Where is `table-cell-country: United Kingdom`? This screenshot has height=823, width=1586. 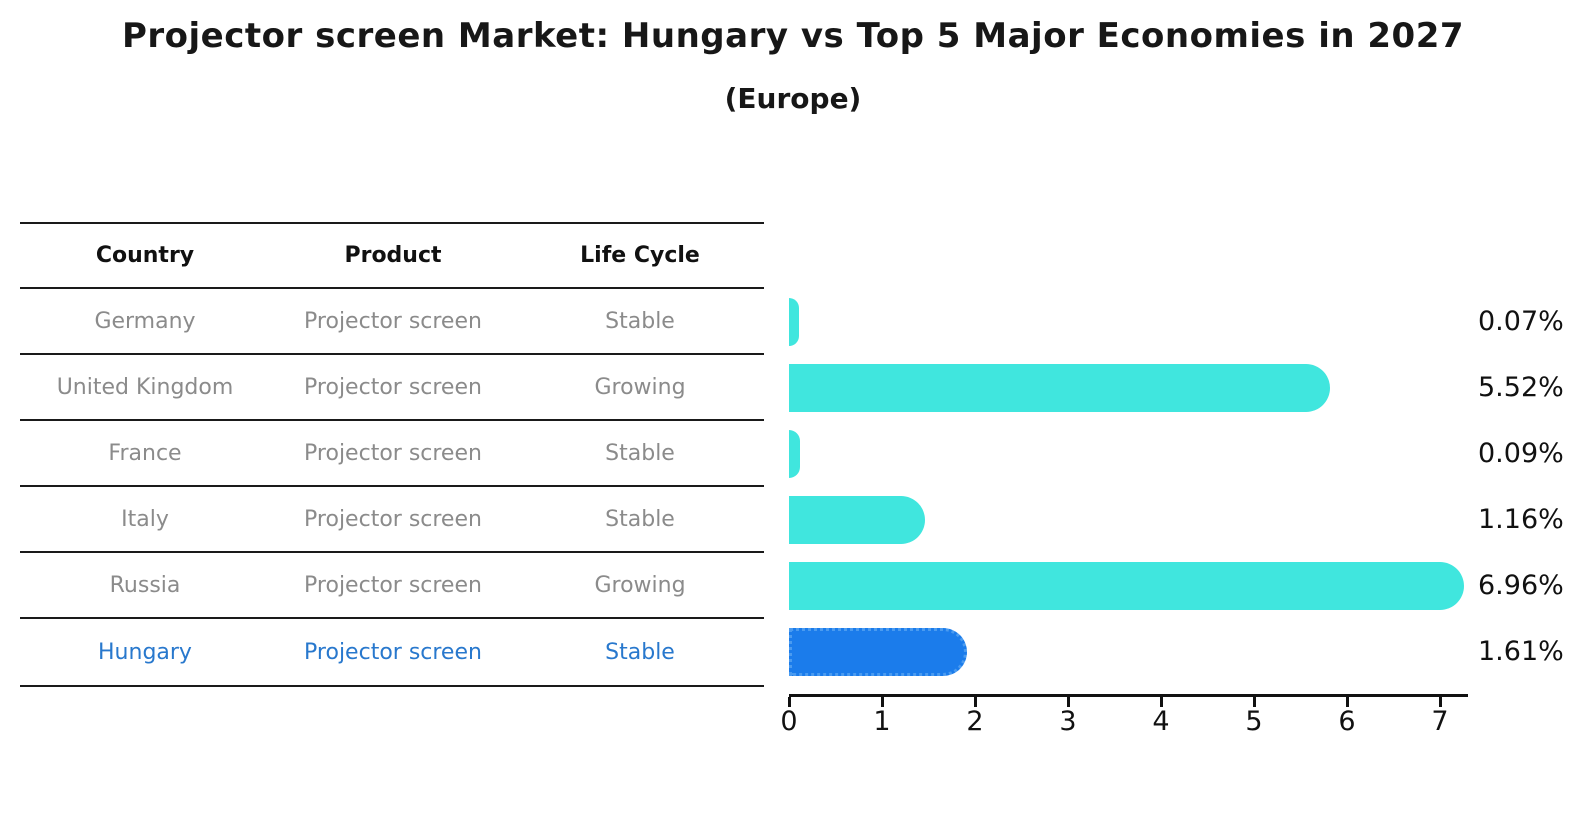 table-cell-country: United Kingdom is located at coordinates (145, 387).